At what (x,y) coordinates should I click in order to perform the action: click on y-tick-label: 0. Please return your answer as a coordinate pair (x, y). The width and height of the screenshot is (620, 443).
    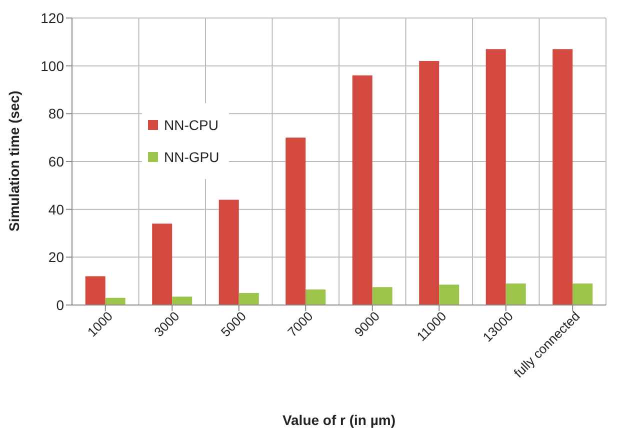
    Looking at the image, I should click on (60, 304).